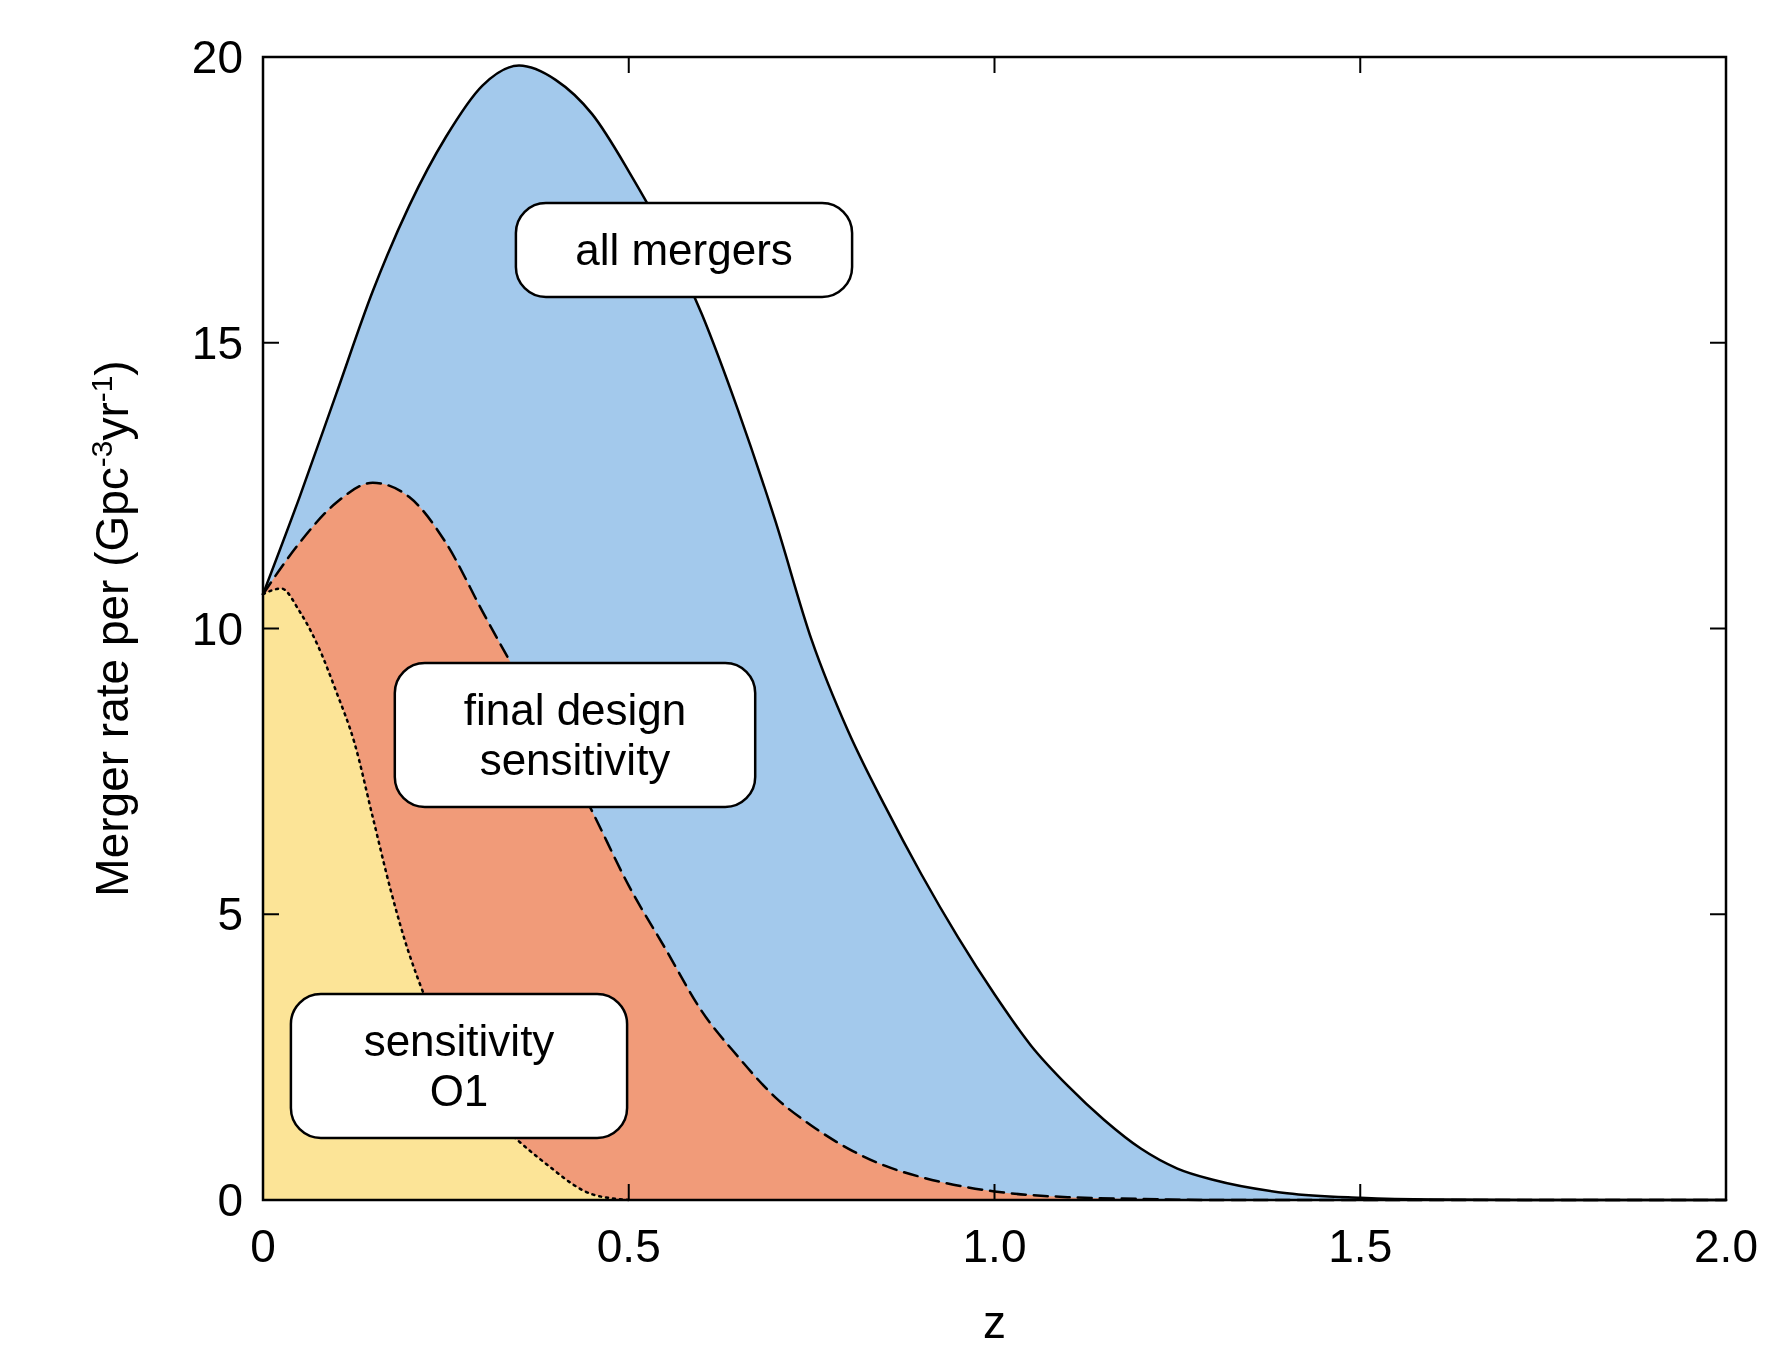  I want to click on series-label: final design sensitivity, so click(575, 734).